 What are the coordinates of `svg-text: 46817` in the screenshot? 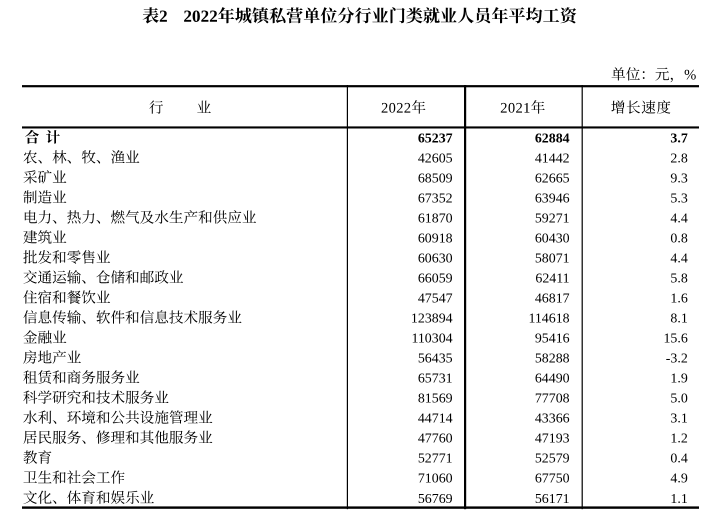 It's located at (552, 299).